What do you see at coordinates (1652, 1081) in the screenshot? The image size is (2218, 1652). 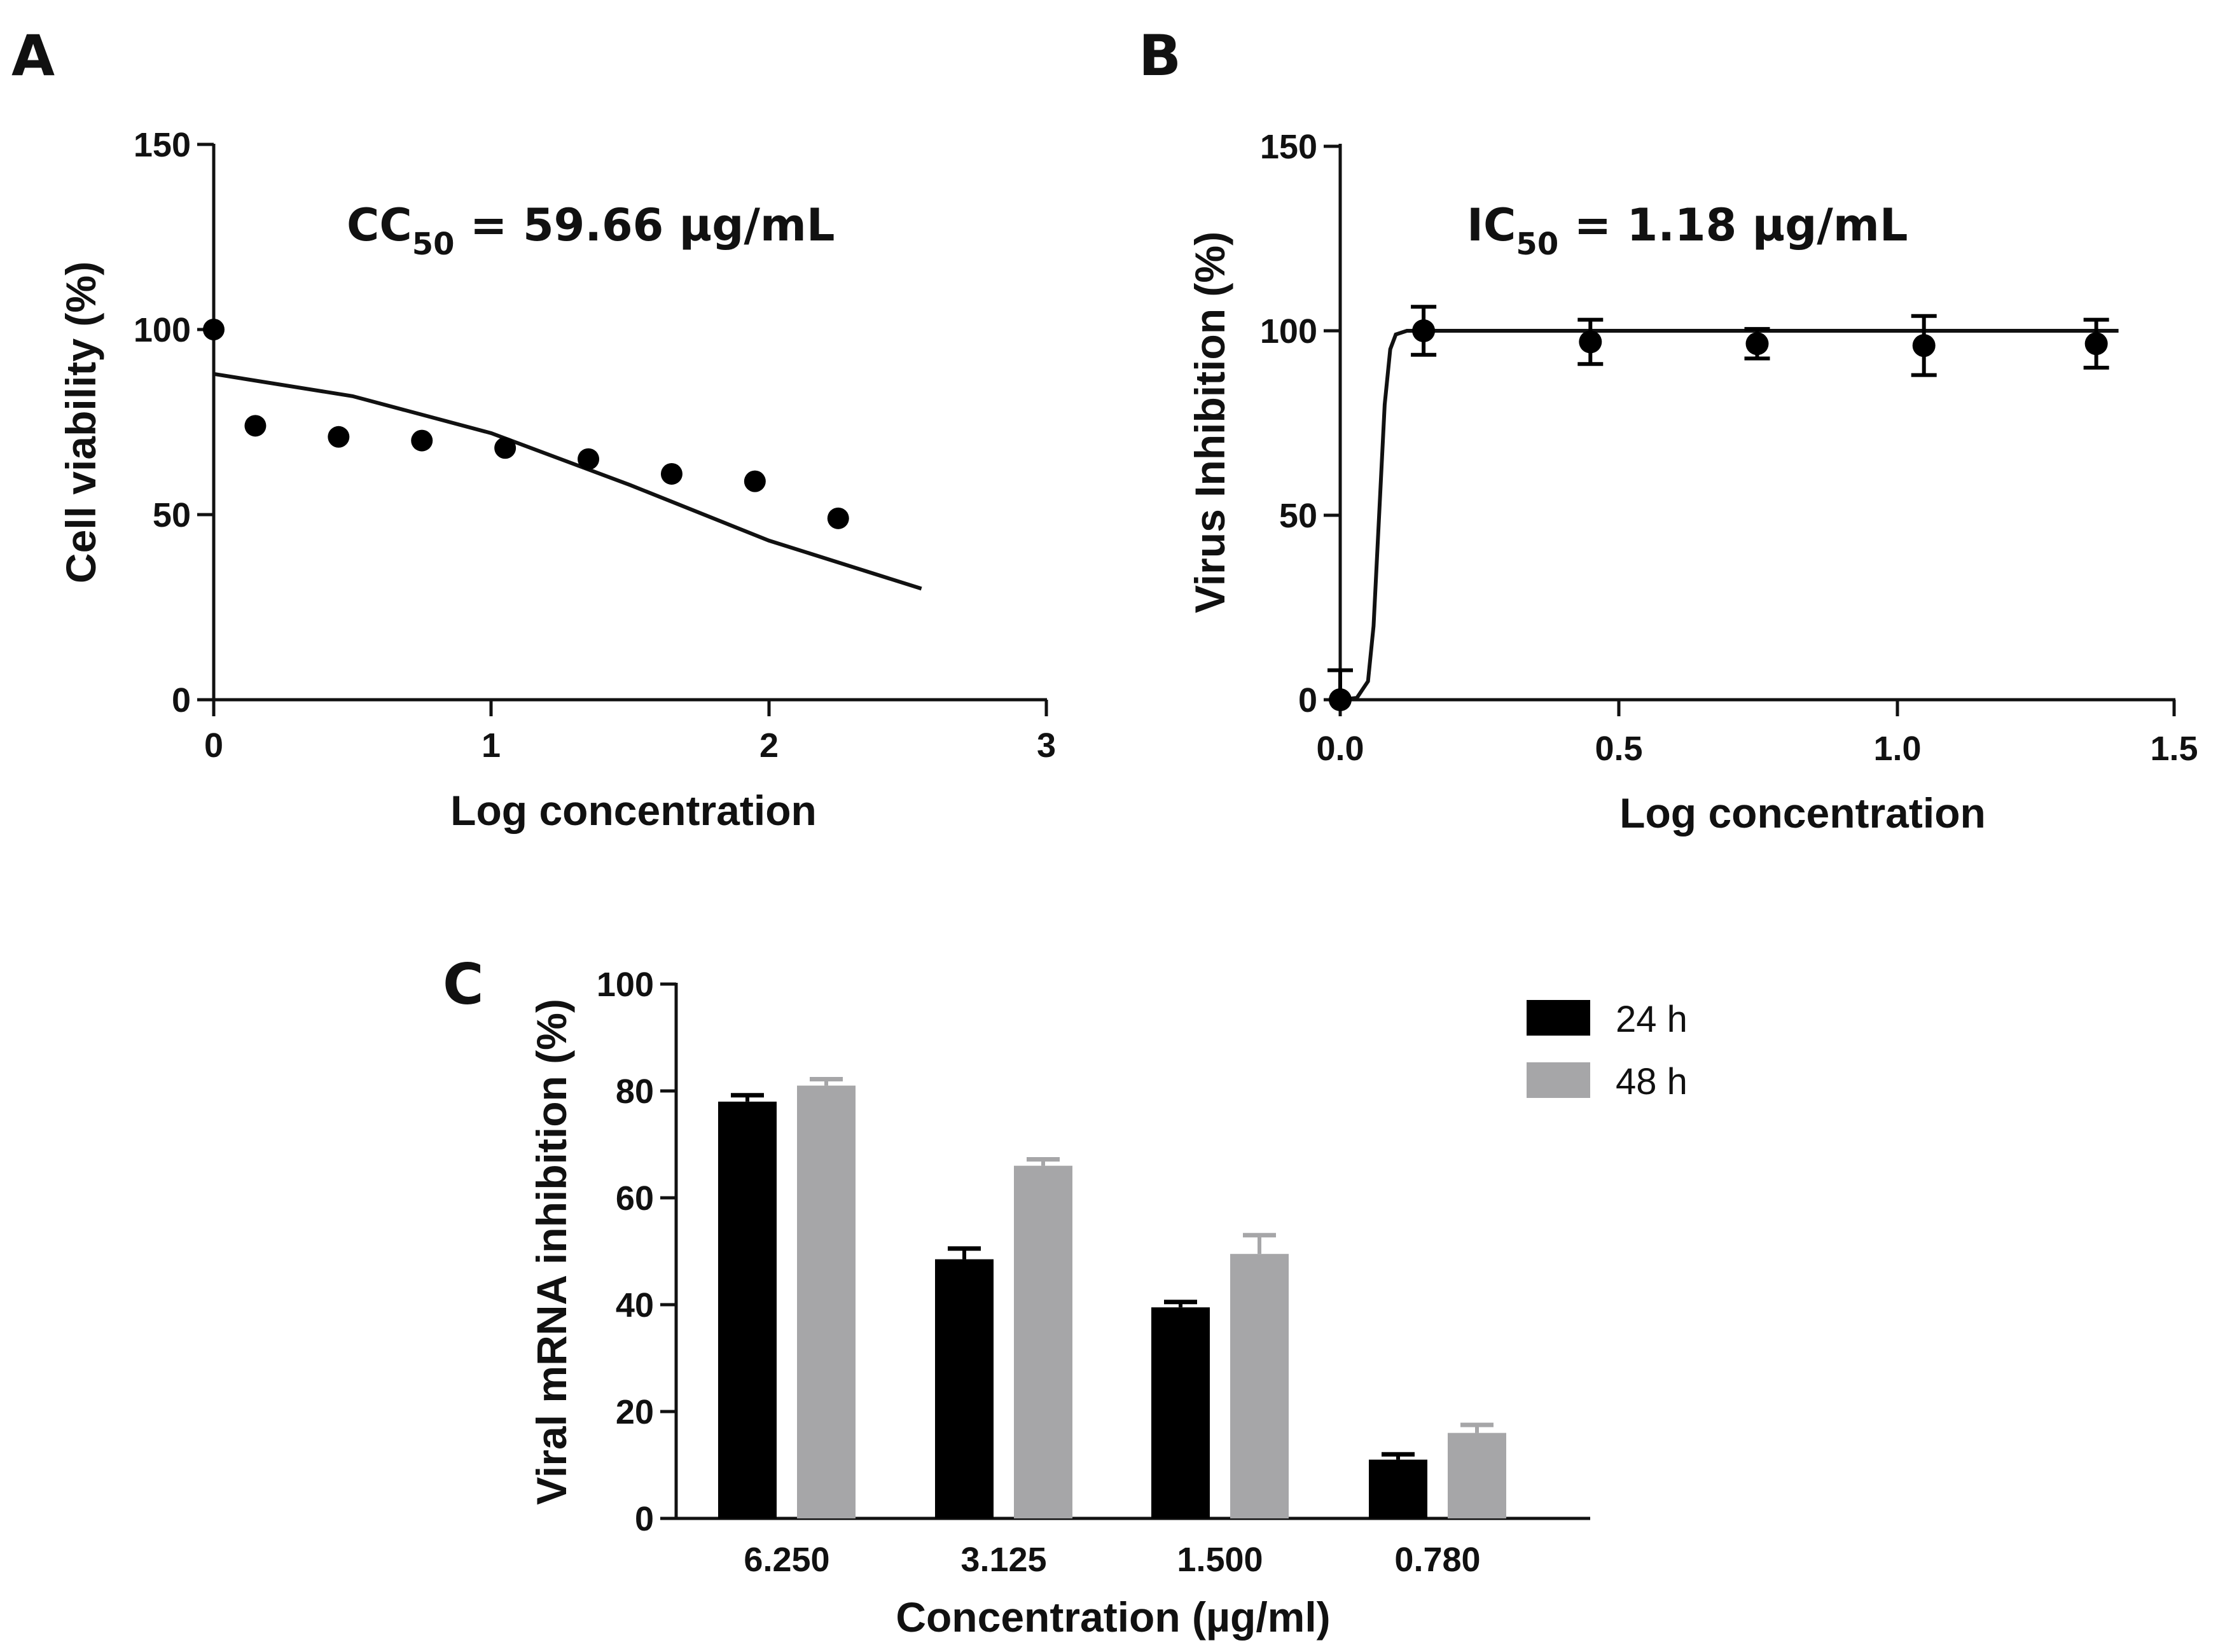 I see `legend-label-48h: 48 h` at bounding box center [1652, 1081].